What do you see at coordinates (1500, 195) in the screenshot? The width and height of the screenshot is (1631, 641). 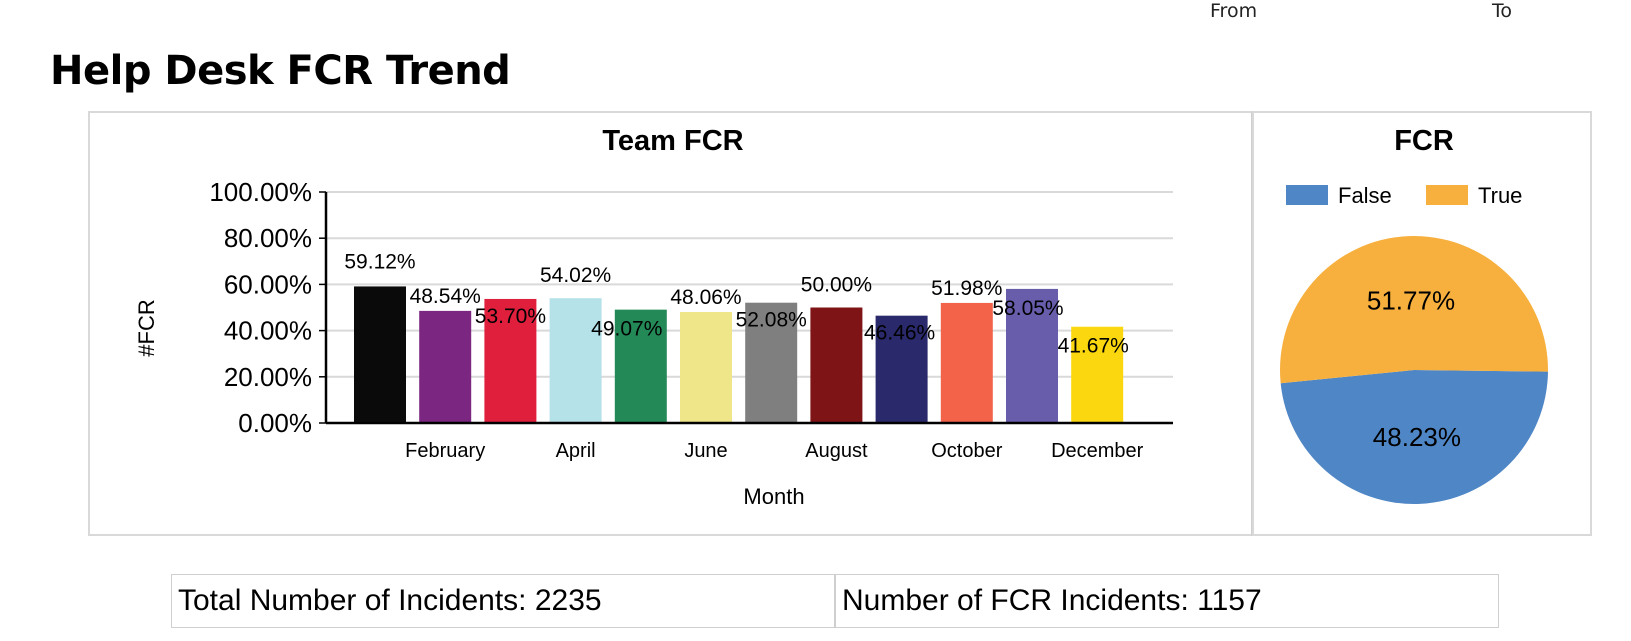 I see `legend-label-true: True` at bounding box center [1500, 195].